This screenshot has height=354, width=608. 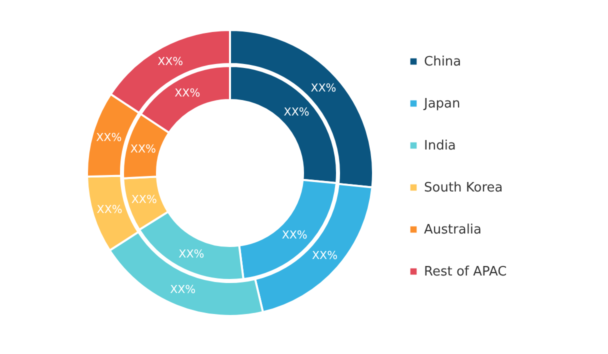 I want to click on legend-label: Japan, so click(x=441, y=104).